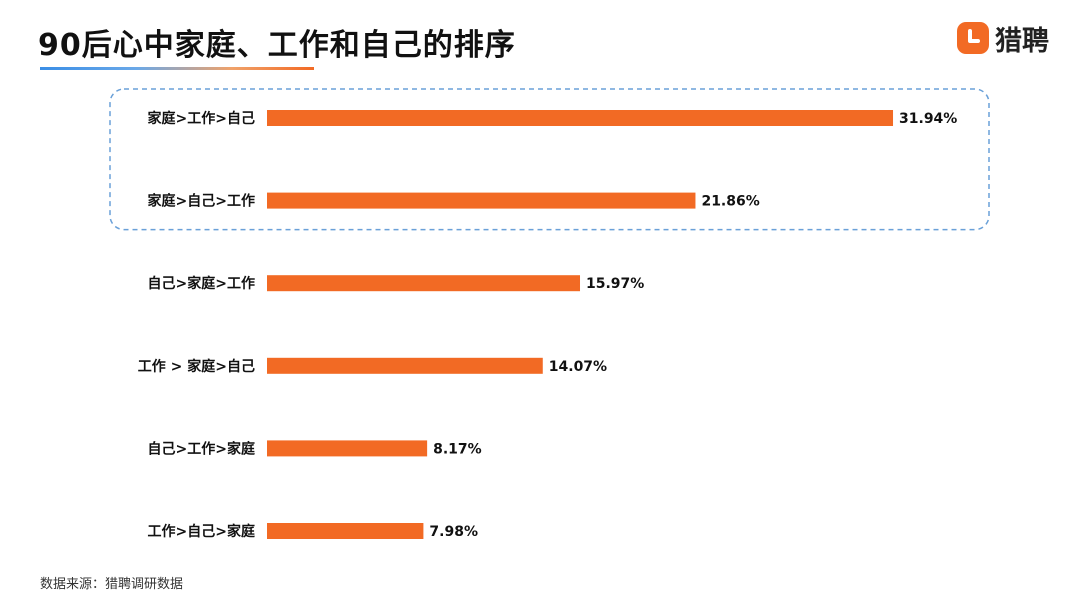  What do you see at coordinates (928, 119) in the screenshot?
I see `data-label: 31.94%` at bounding box center [928, 119].